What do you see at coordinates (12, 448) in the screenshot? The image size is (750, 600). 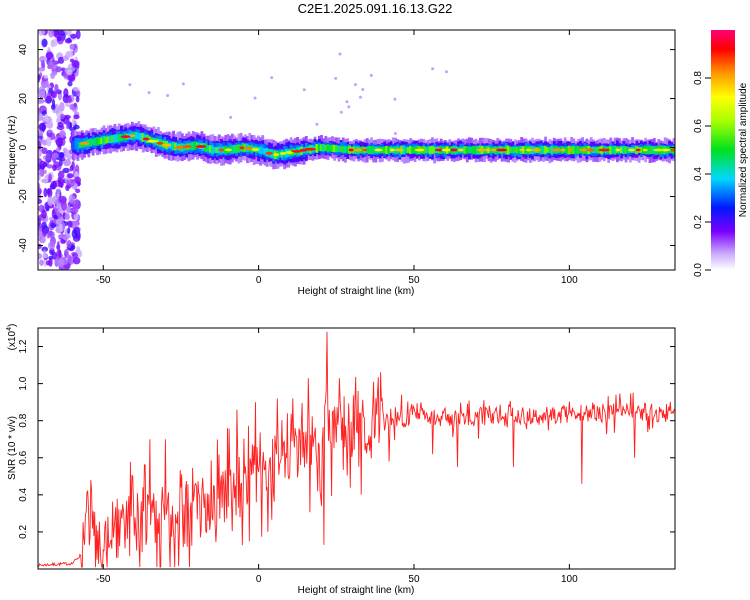 I see `snr-y-axis-label: SNR (10 * v/v)` at bounding box center [12, 448].